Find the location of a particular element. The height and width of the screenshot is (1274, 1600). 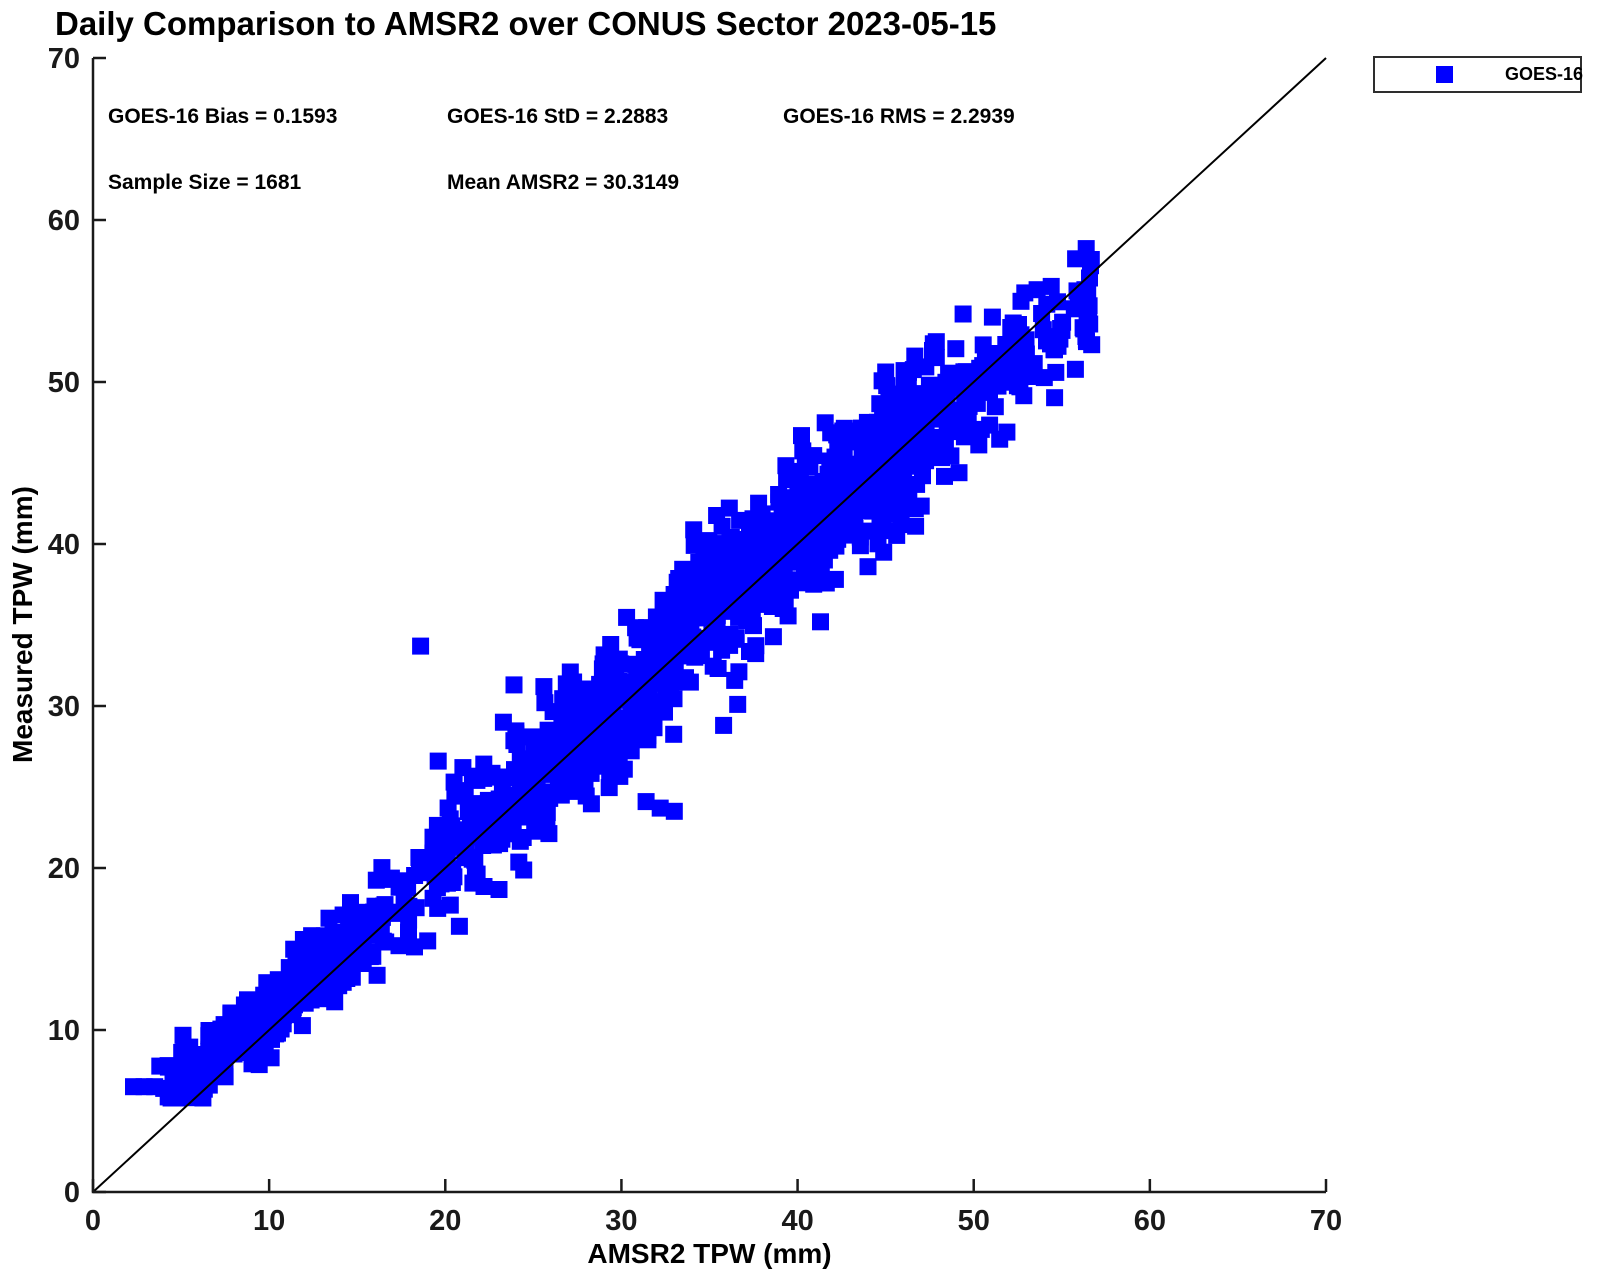

legend-box: GOES-16 is located at coordinates (1478, 74).